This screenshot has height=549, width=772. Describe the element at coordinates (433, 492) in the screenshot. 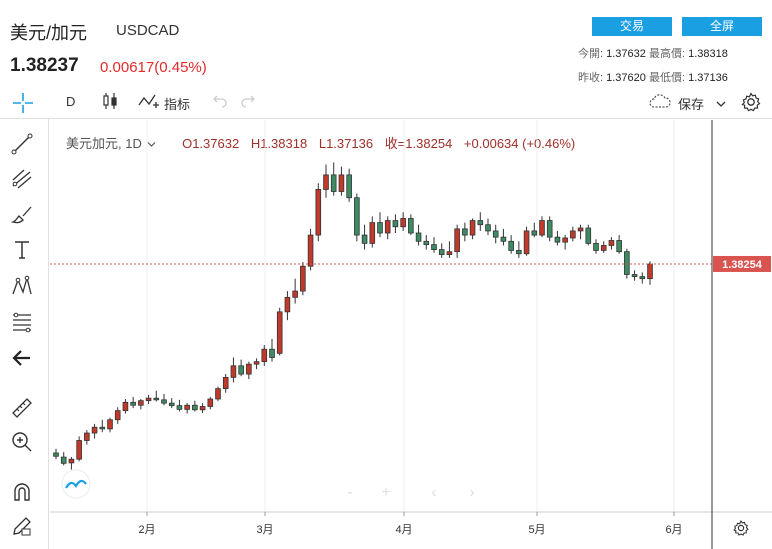

I see `chart-nav-control: ‹` at that location.